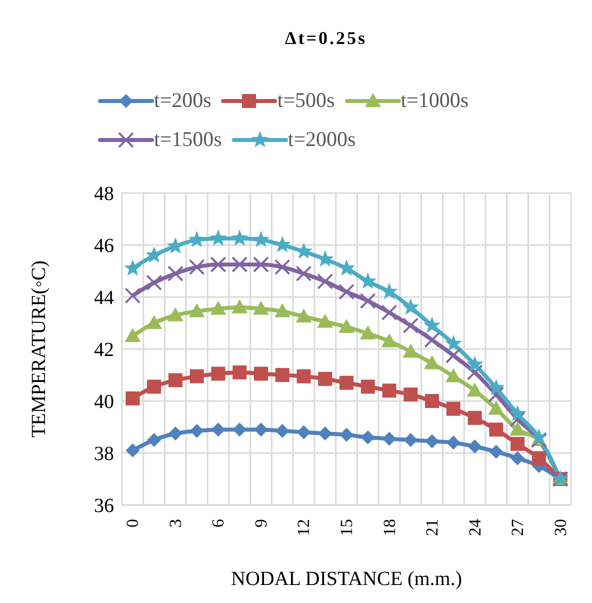 This screenshot has width=592, height=603. What do you see at coordinates (322, 139) in the screenshot?
I see `legend-label: t=2000s` at bounding box center [322, 139].